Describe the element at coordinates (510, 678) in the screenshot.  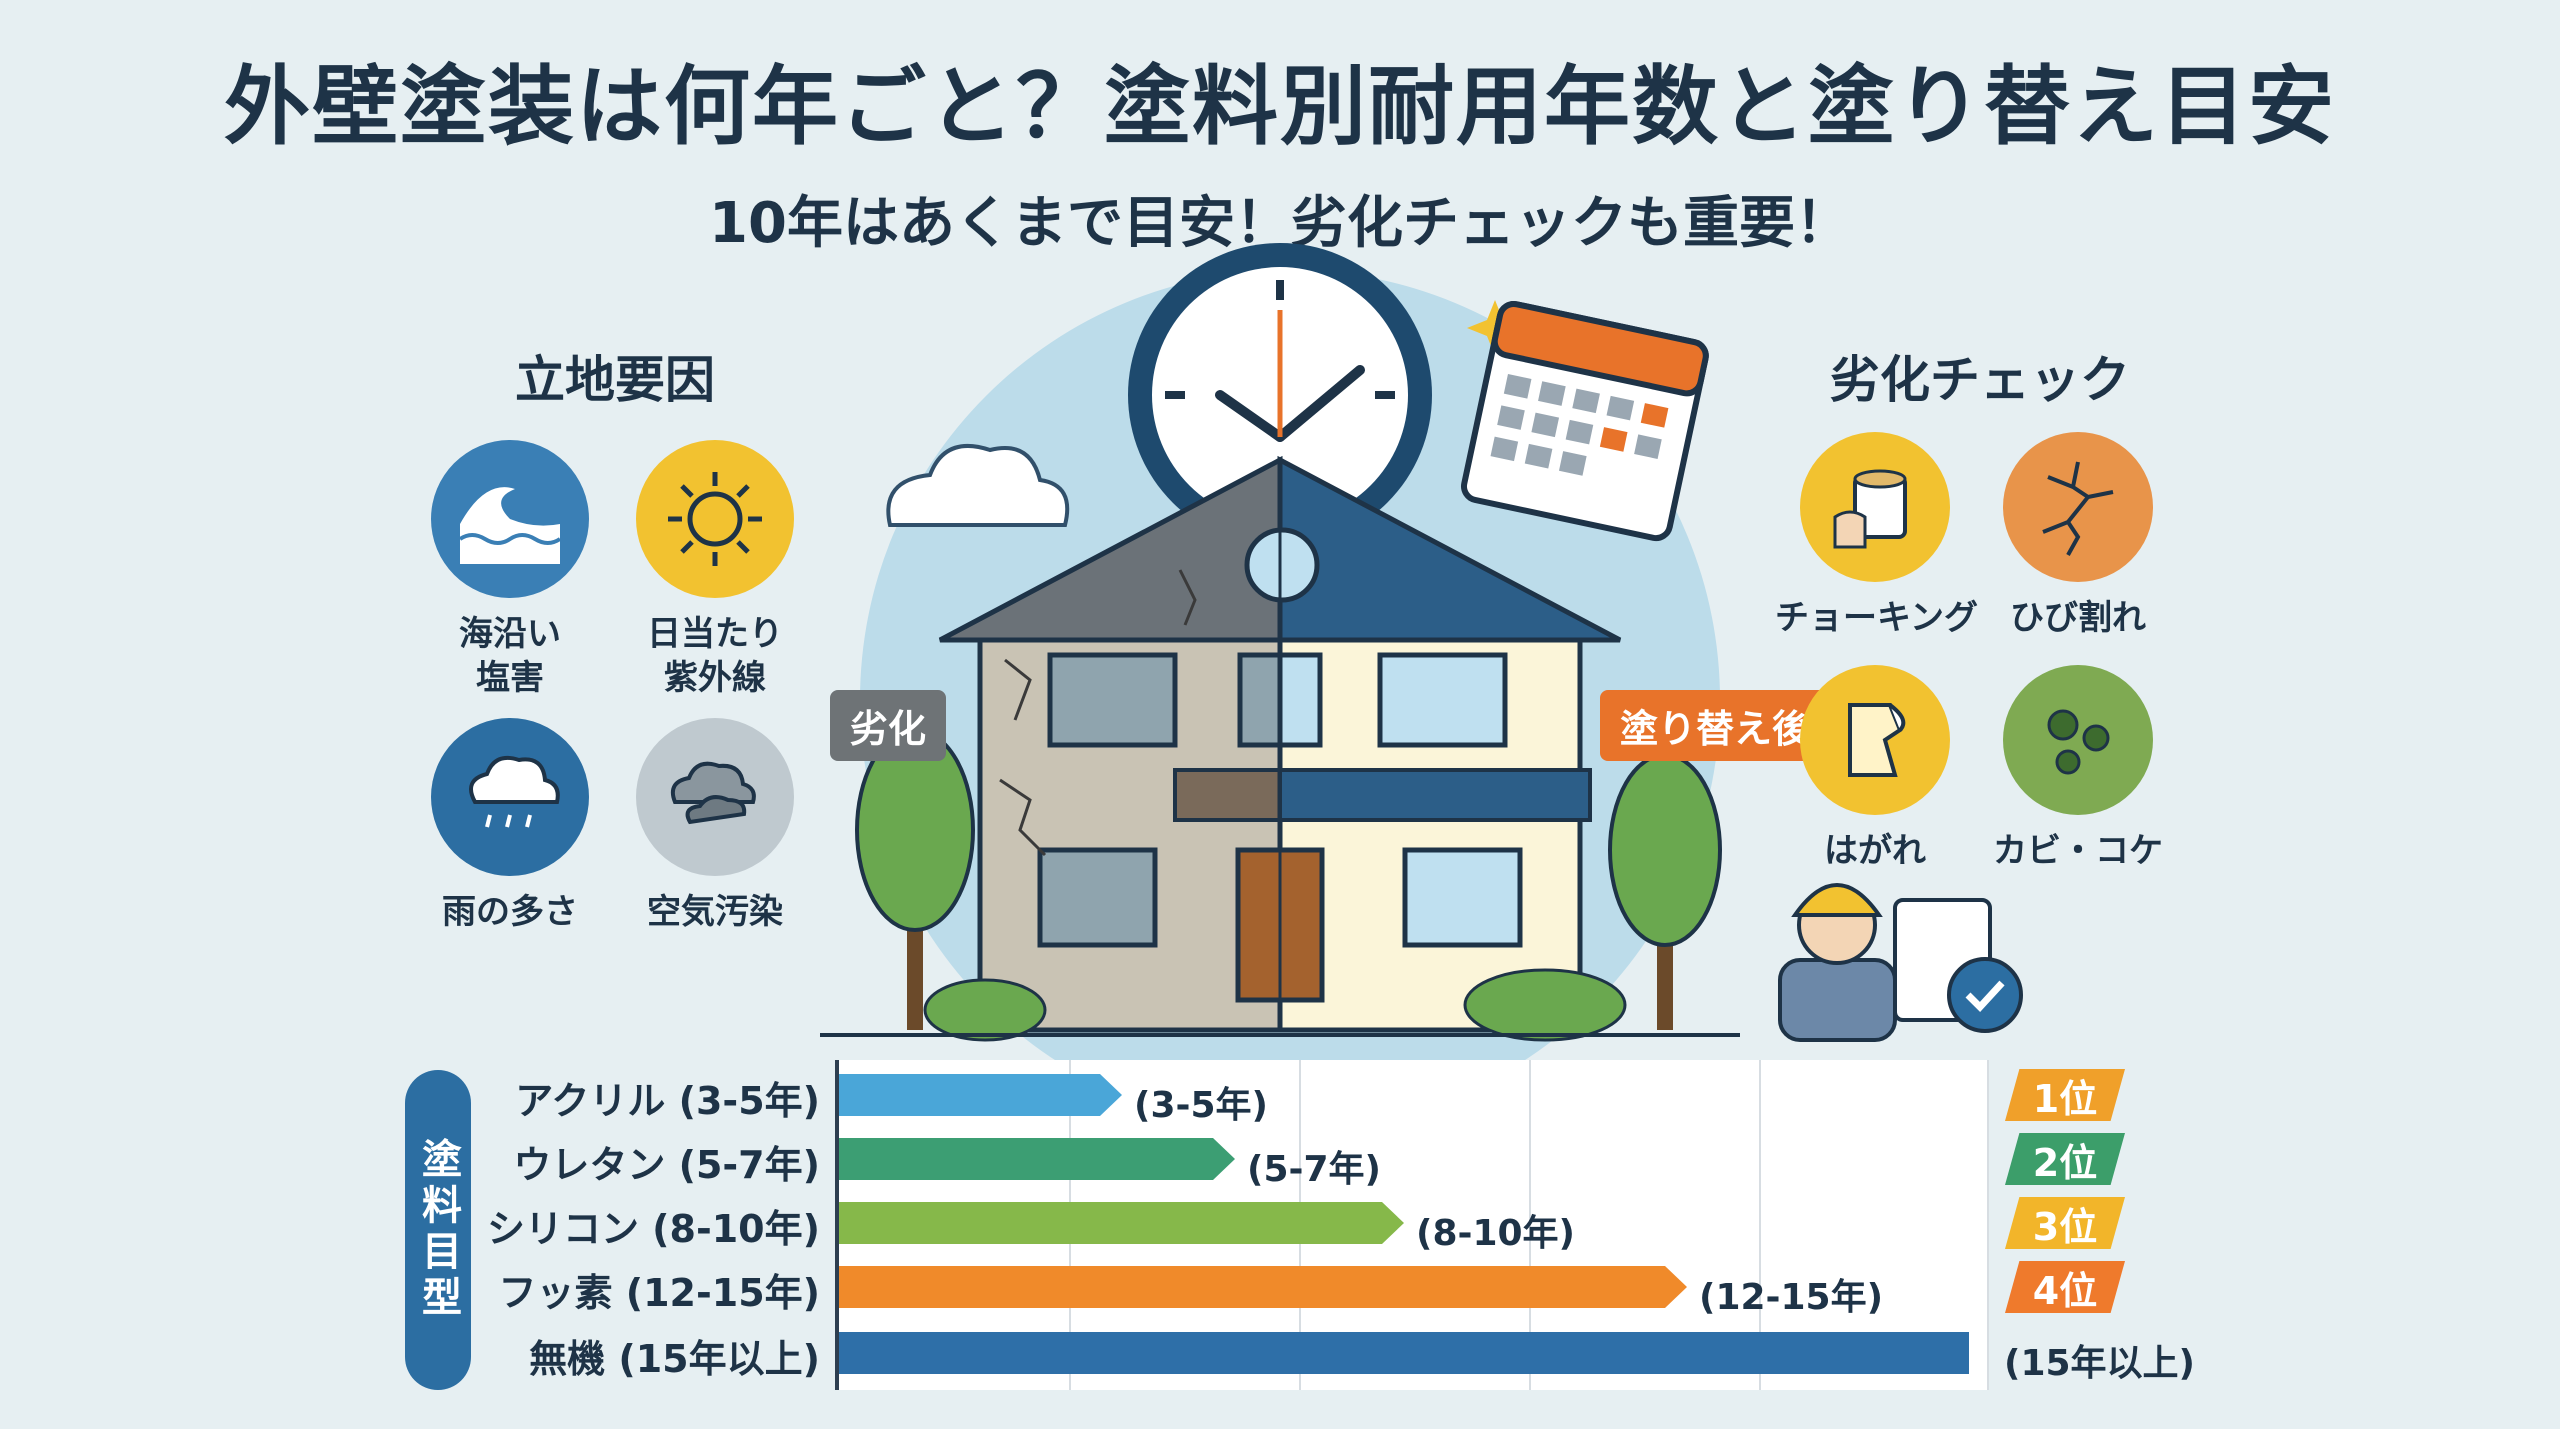
I see `factor-label: 塩害` at that location.